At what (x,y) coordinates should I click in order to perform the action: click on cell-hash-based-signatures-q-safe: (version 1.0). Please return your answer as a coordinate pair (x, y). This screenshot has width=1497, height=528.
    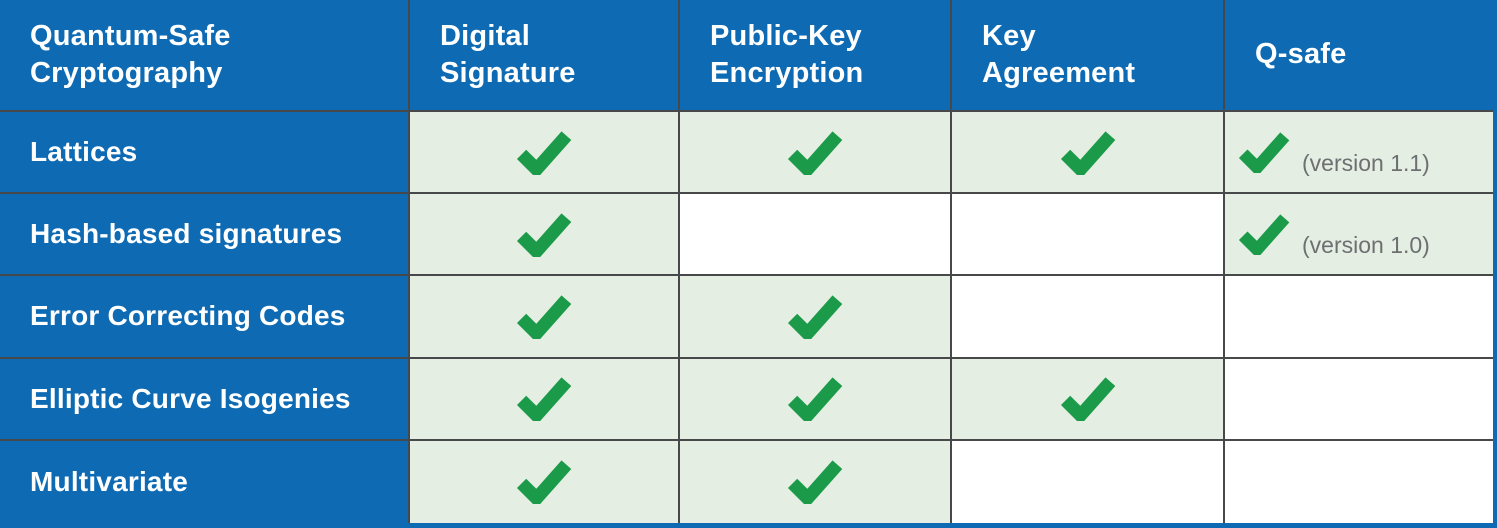
    Looking at the image, I should click on (1359, 235).